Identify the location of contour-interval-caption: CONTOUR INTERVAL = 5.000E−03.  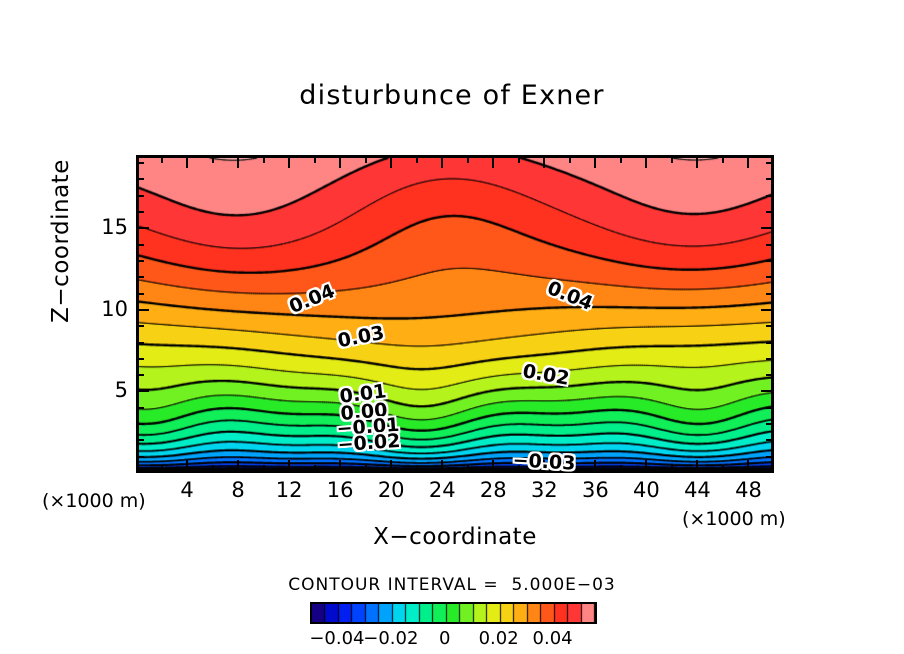
(452, 585).